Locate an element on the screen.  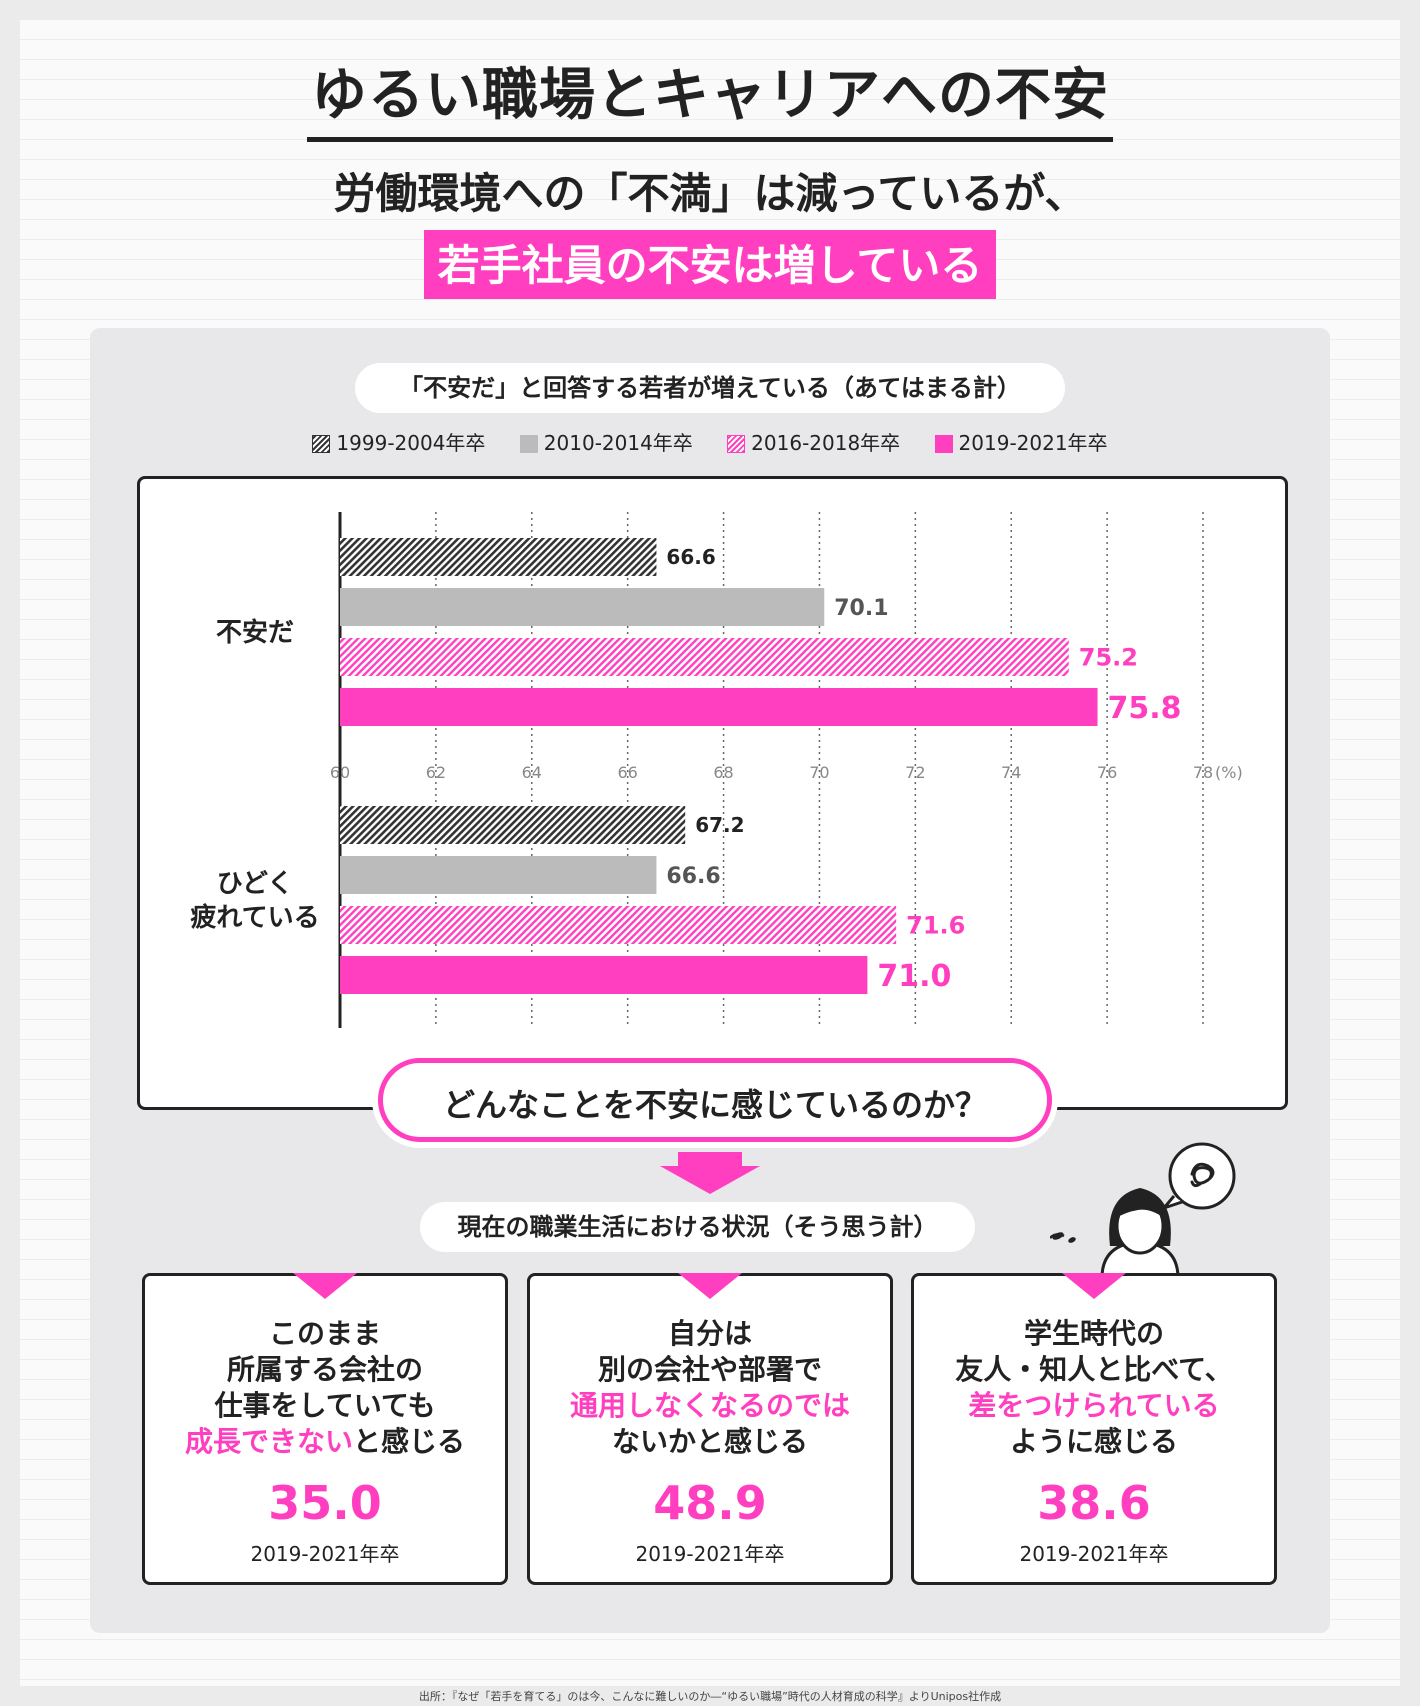
legend-item-2010-2014: 2010-2014年卒 is located at coordinates (606, 441).